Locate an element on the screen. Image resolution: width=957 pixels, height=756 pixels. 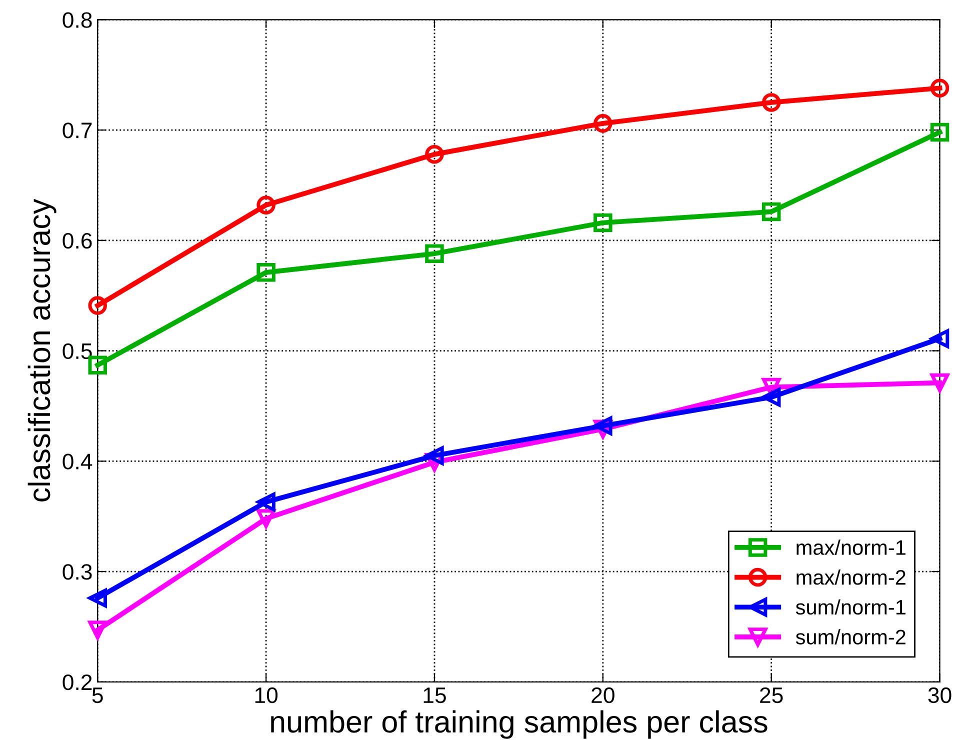
y-tick-label: 0.3 is located at coordinates (77, 572).